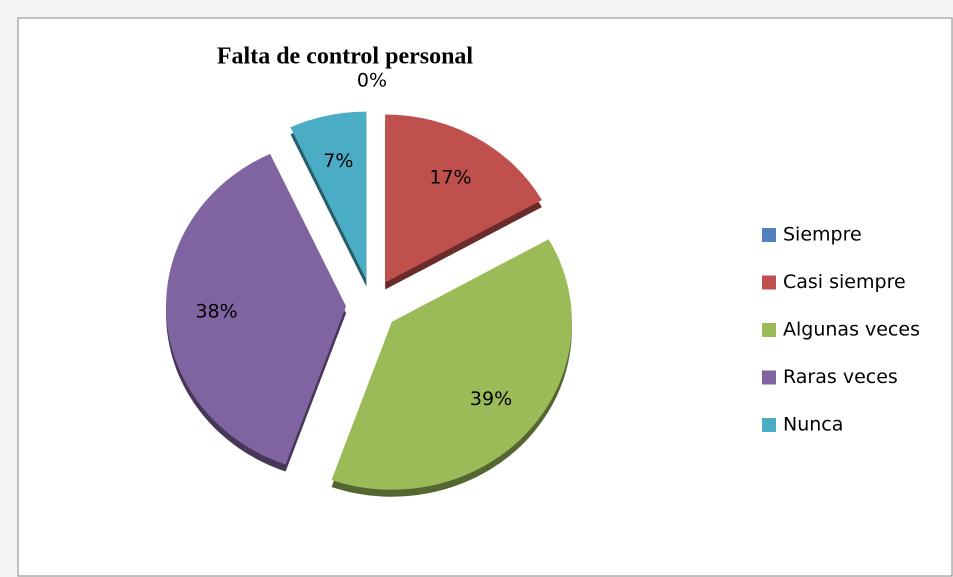 The height and width of the screenshot is (577, 953). I want to click on data-label: 17%, so click(450, 178).